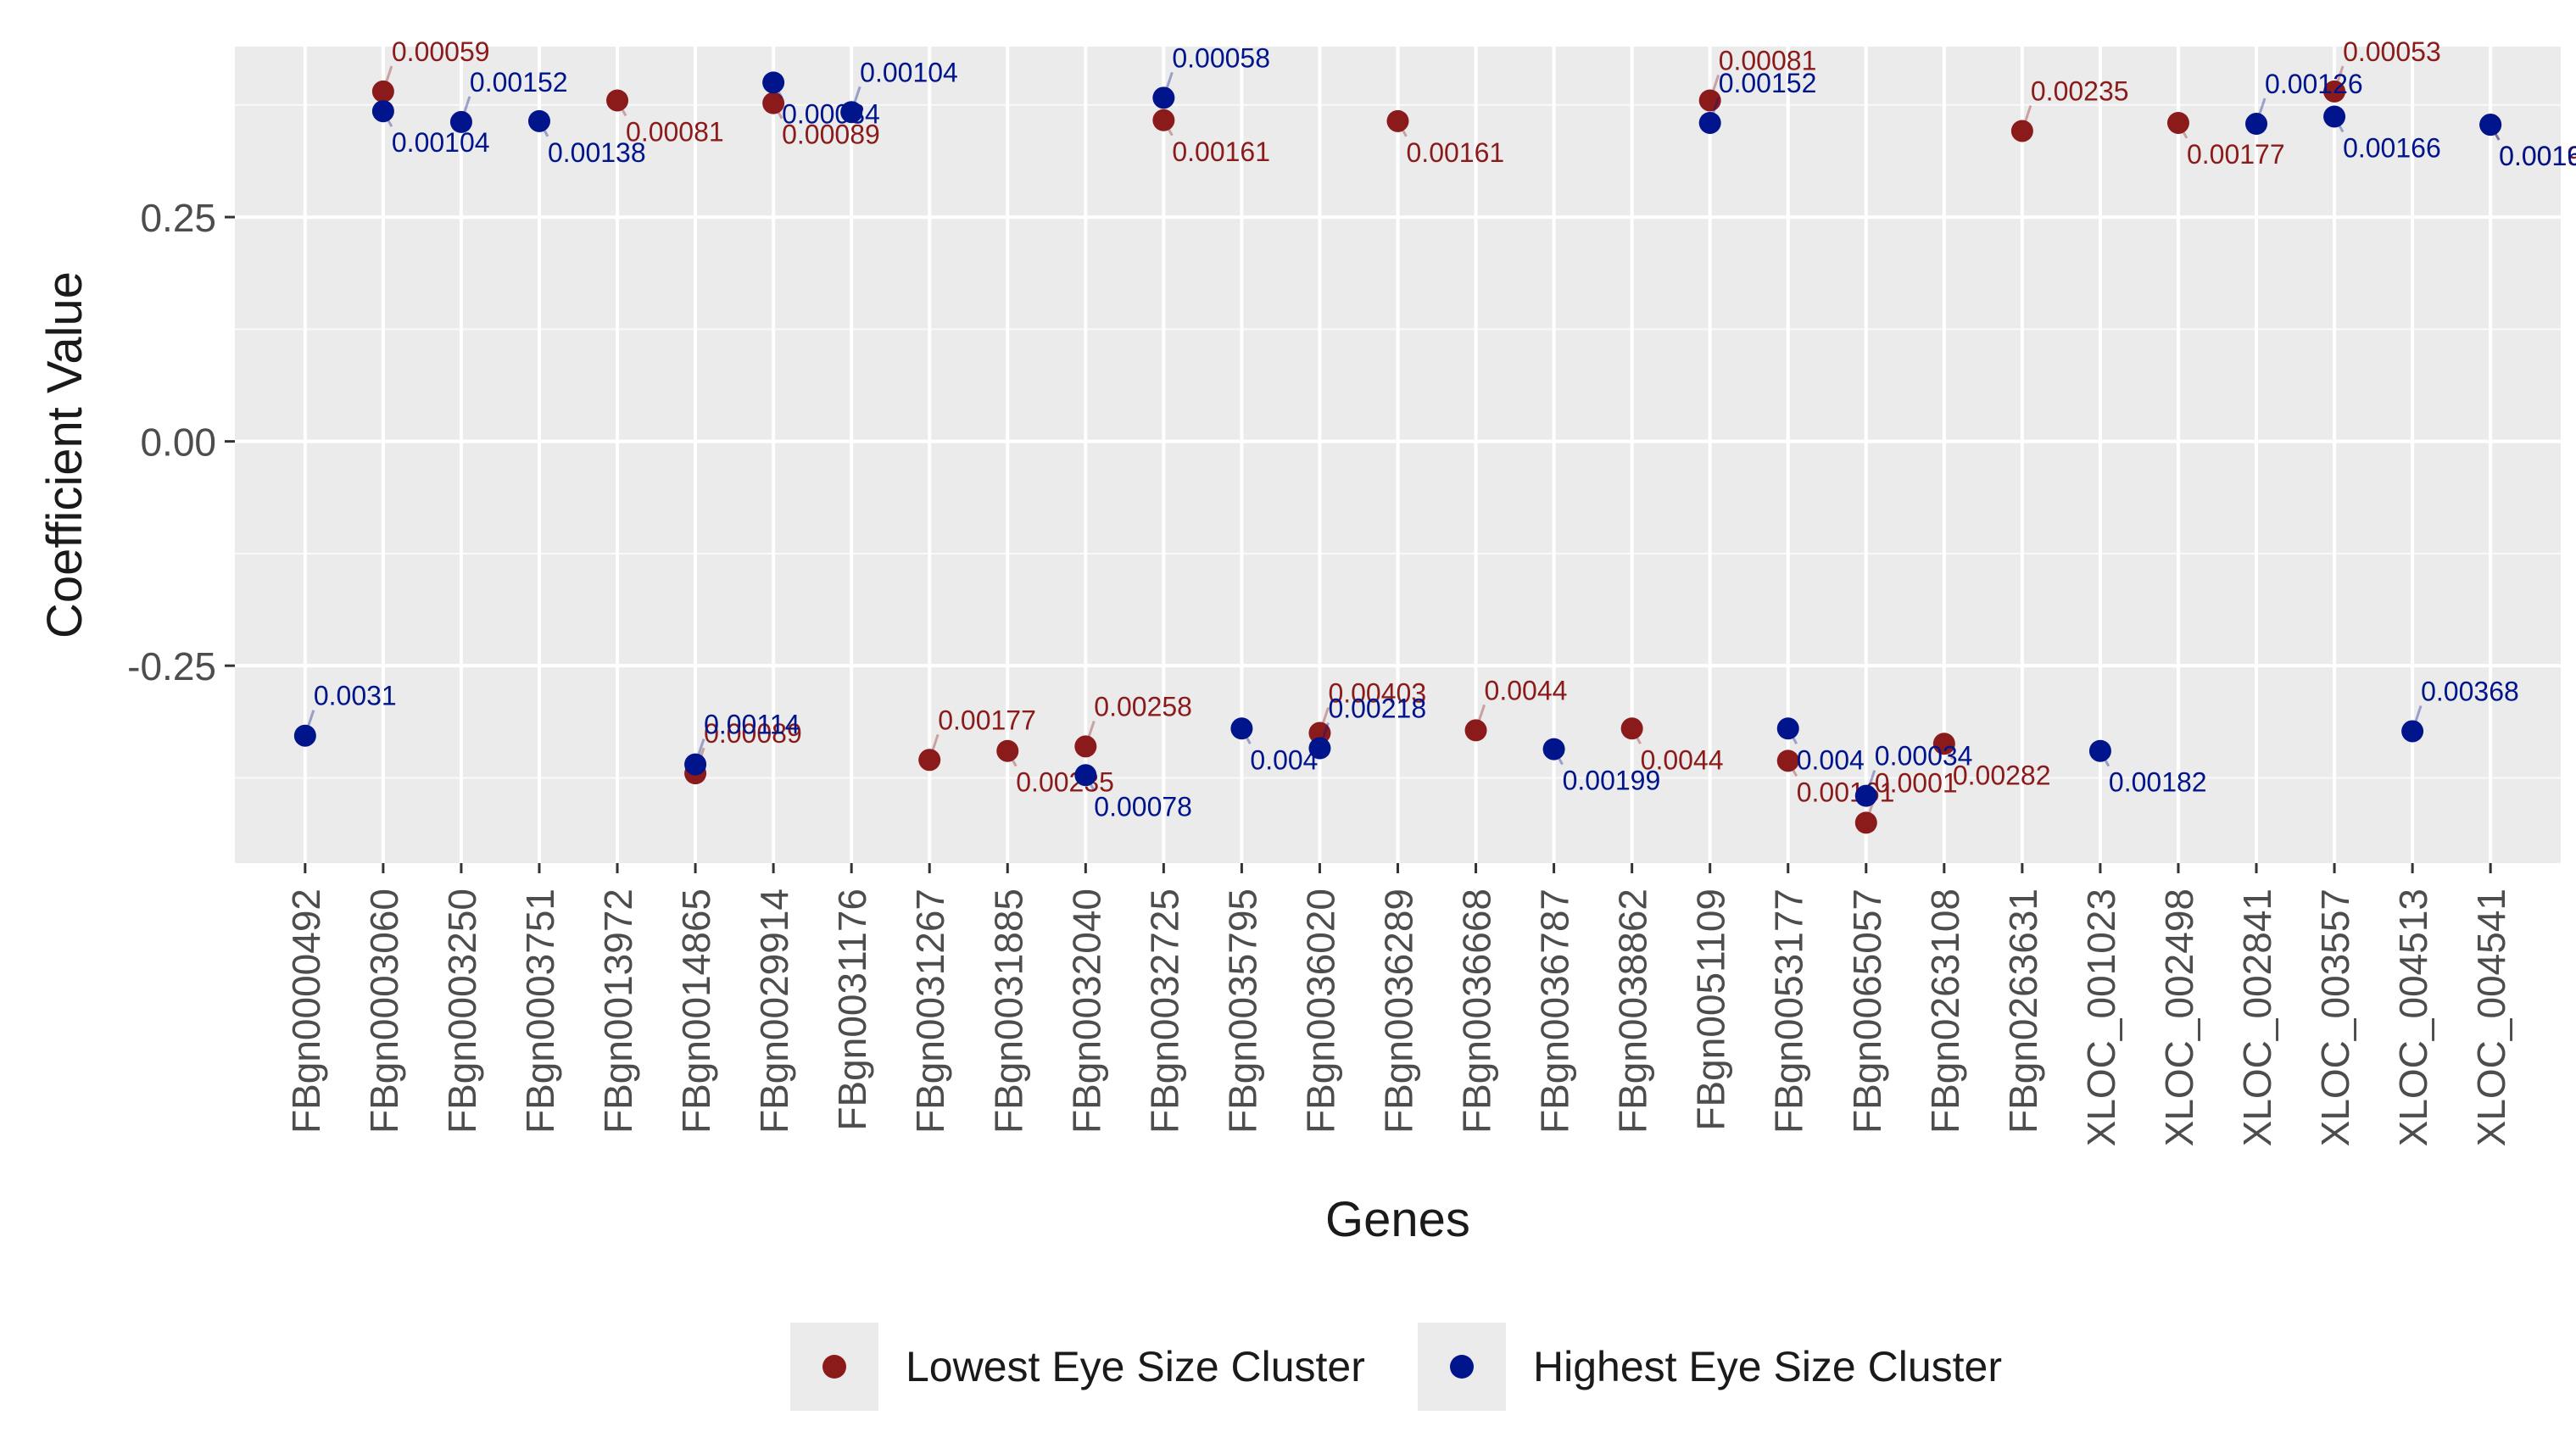  What do you see at coordinates (1397, 1219) in the screenshot?
I see `x-axis-title: Genes` at bounding box center [1397, 1219].